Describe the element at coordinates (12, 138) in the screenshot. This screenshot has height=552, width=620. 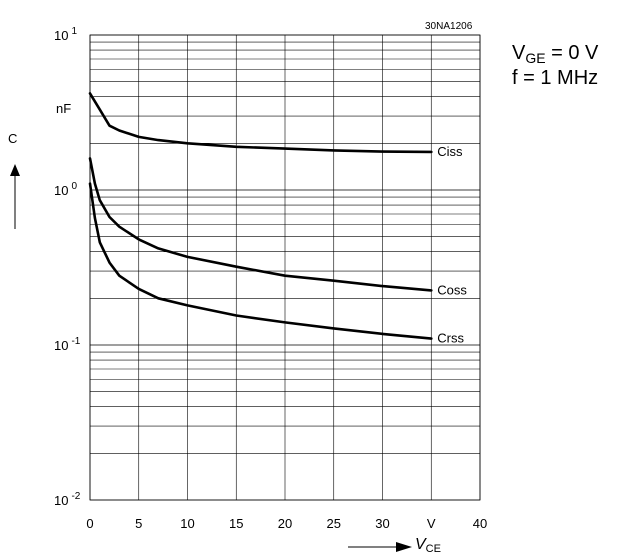
I see `y-axis-label: C` at that location.